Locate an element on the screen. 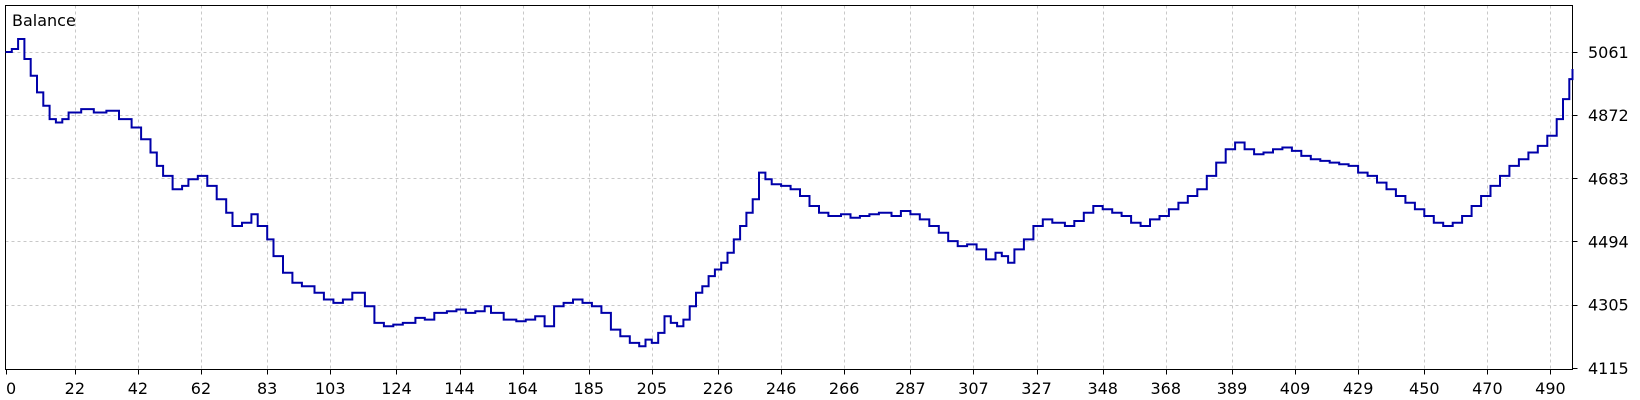  x-tick-label: 287 is located at coordinates (910, 388).